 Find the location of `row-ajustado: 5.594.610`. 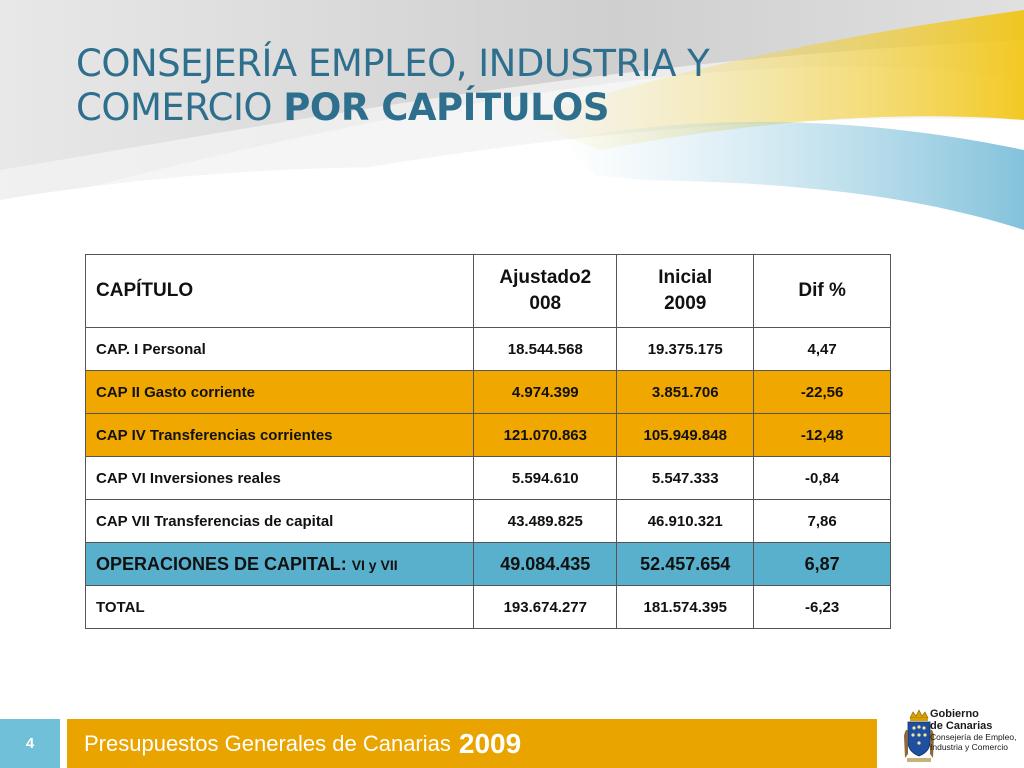

row-ajustado: 5.594.610 is located at coordinates (545, 478).